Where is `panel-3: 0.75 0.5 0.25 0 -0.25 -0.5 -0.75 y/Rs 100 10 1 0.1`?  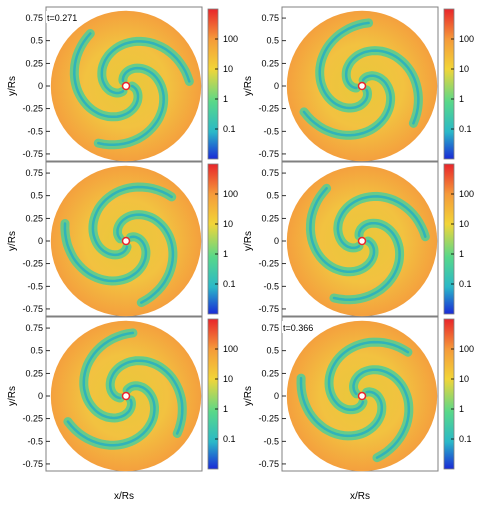 panel-3: 0.75 0.5 0.25 0 -0.25 -0.5 -0.75 y/Rs 100 10 1 0.1 is located at coordinates (122, 239).